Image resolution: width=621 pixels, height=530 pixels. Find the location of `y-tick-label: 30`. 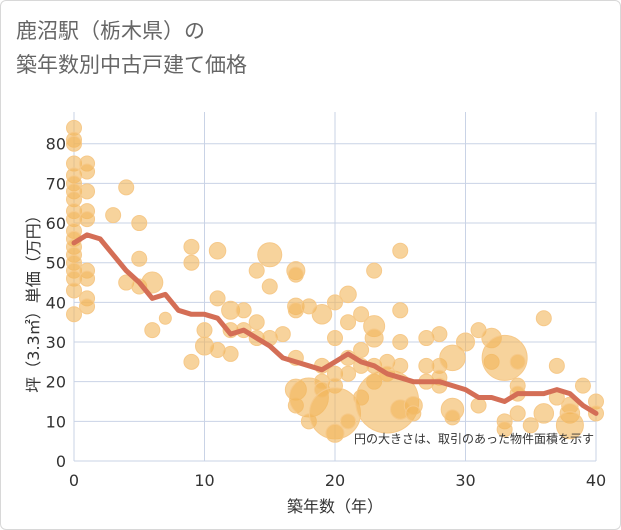

y-tick-label: 30 is located at coordinates (56, 342).